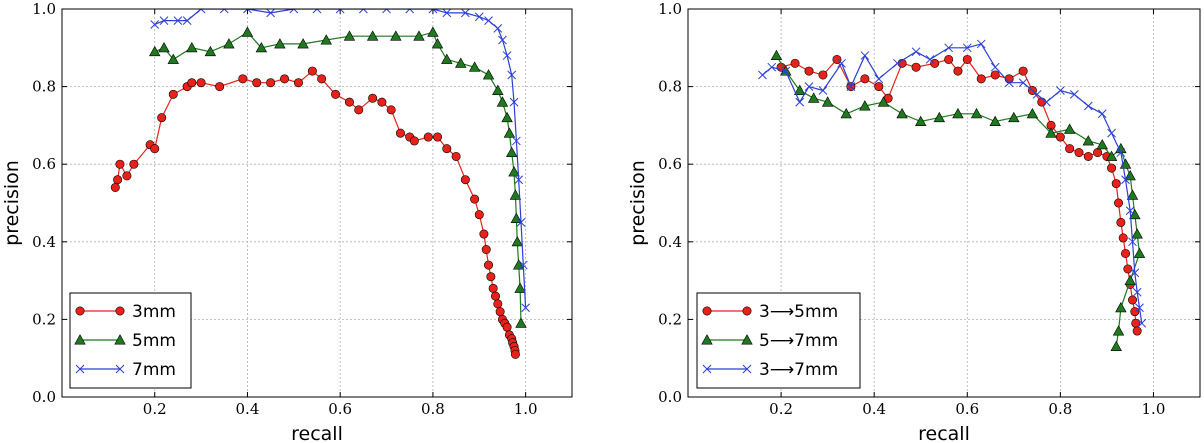 The image size is (1204, 443). What do you see at coordinates (154, 312) in the screenshot?
I see `legend-label: 3mm` at bounding box center [154, 312].